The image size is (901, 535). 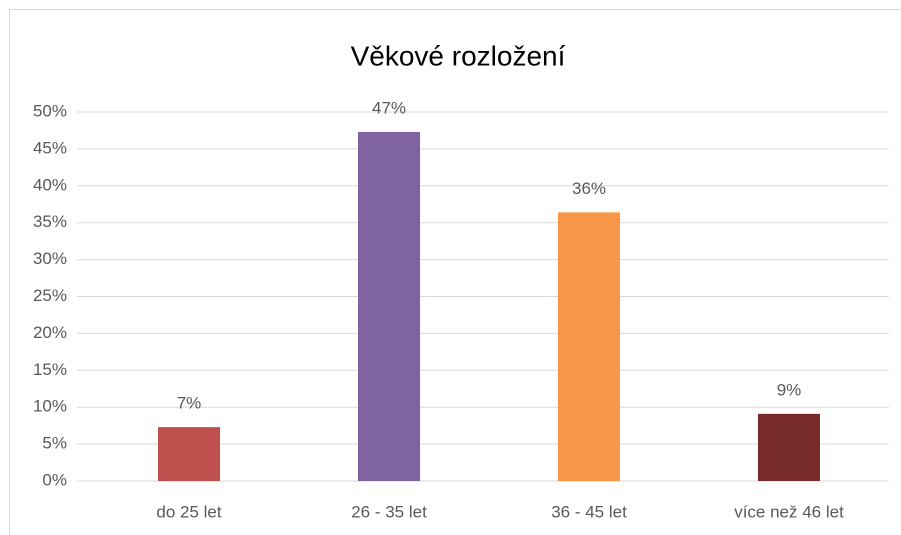 What do you see at coordinates (389, 511) in the screenshot?
I see `x-tick-label: 26 - 35 let` at bounding box center [389, 511].